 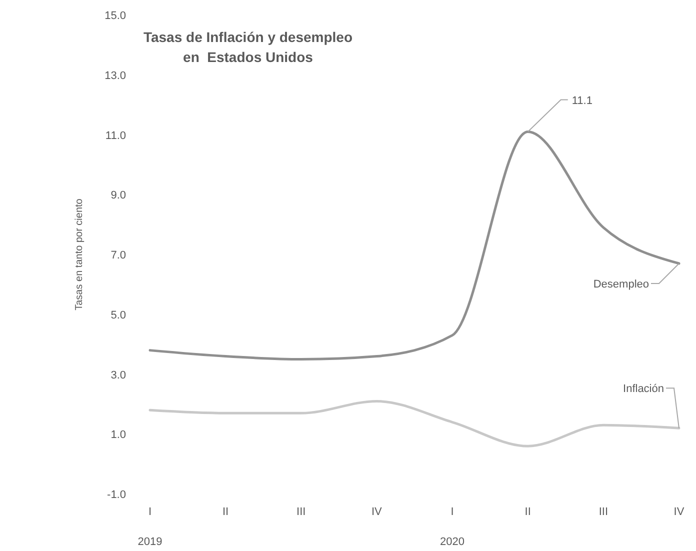 What do you see at coordinates (582, 100) in the screenshot?
I see `data-label: 11.1` at bounding box center [582, 100].